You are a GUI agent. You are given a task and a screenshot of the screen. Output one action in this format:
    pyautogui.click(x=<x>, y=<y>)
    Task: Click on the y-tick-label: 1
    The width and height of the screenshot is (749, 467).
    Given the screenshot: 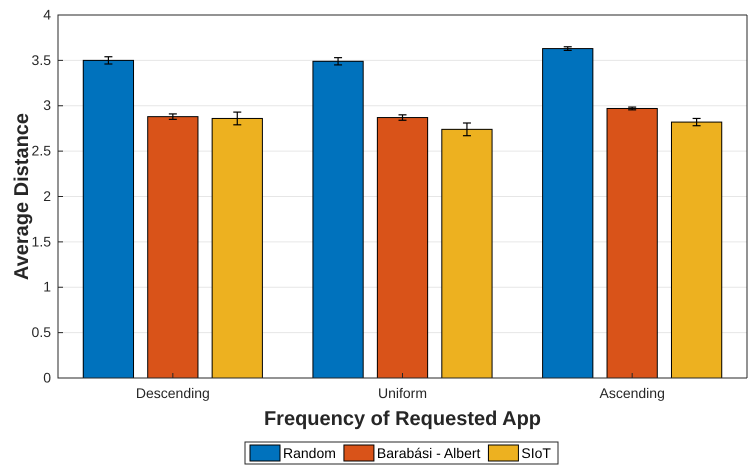 What is the action you would take?
    pyautogui.click(x=47, y=286)
    